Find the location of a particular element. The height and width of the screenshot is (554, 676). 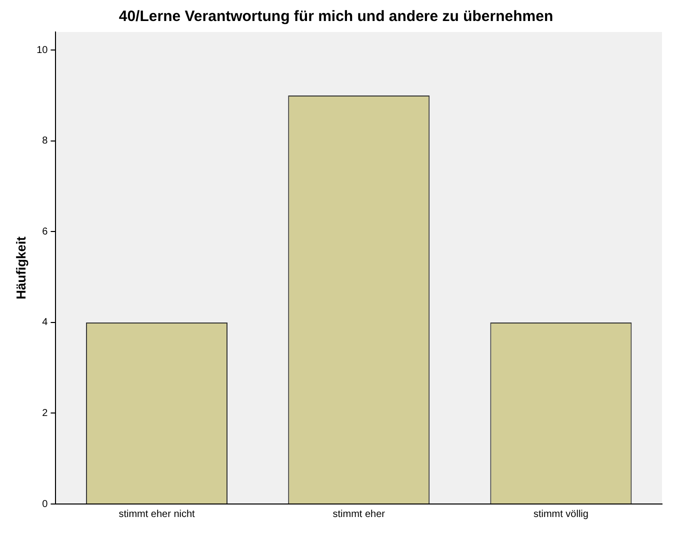

y-tick-label: 4 is located at coordinates (45, 322).